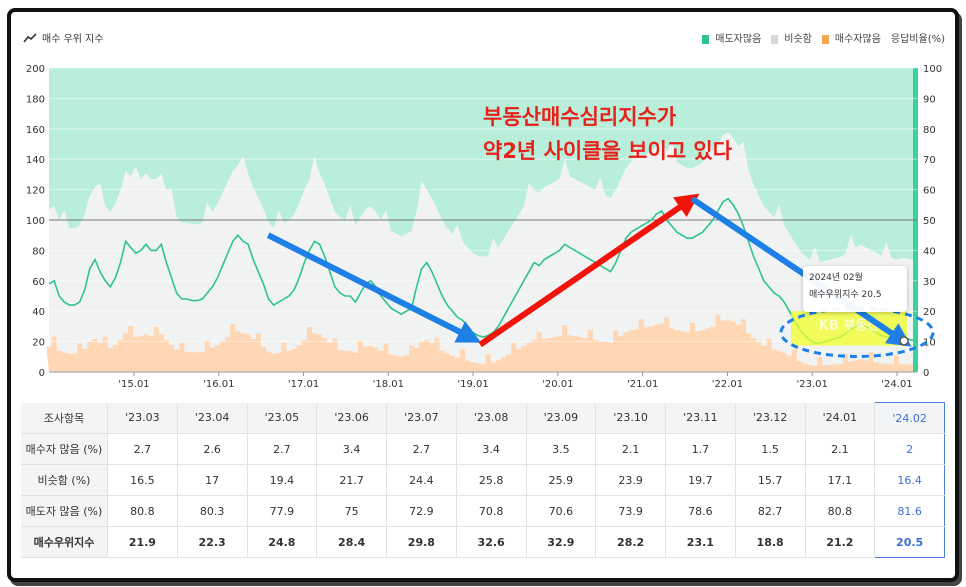  What do you see at coordinates (42, 373) in the screenshot?
I see `y-left-tick-label: 0` at bounding box center [42, 373].